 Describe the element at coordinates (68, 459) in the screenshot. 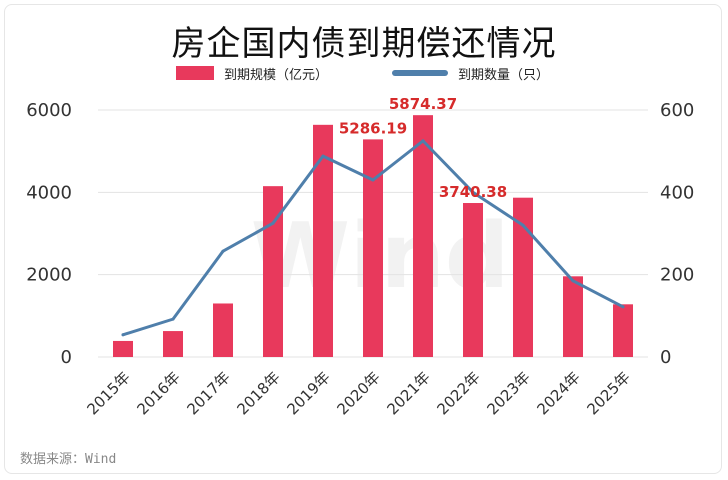

I see `source-note: 数据来源：Wind` at that location.